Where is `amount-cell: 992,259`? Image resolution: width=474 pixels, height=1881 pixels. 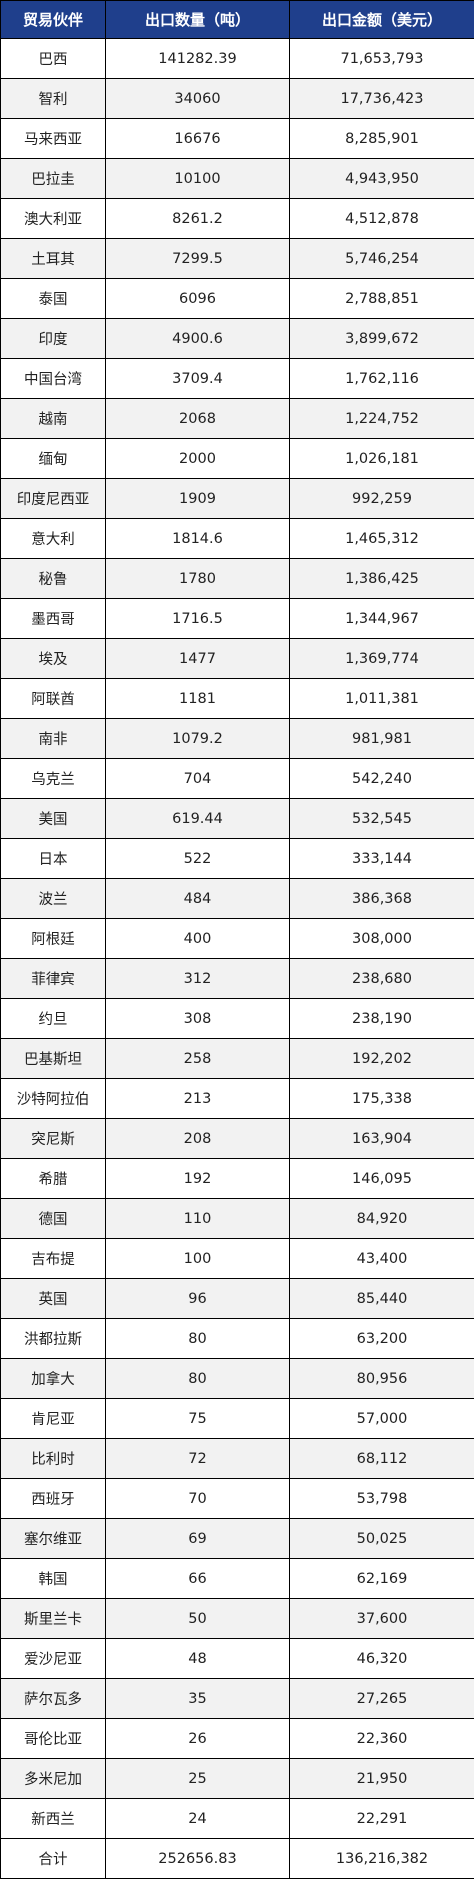
amount-cell: 992,259 is located at coordinates (381, 498).